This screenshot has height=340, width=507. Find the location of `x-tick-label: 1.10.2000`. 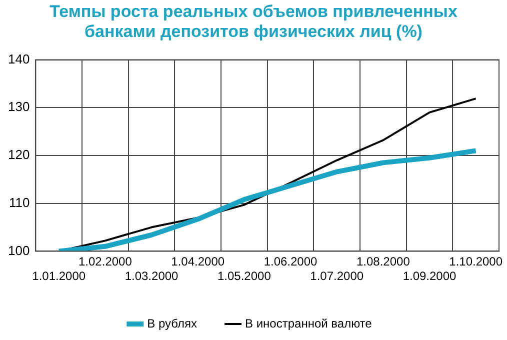

x-tick-label: 1.10.2000 is located at coordinates (476, 261).